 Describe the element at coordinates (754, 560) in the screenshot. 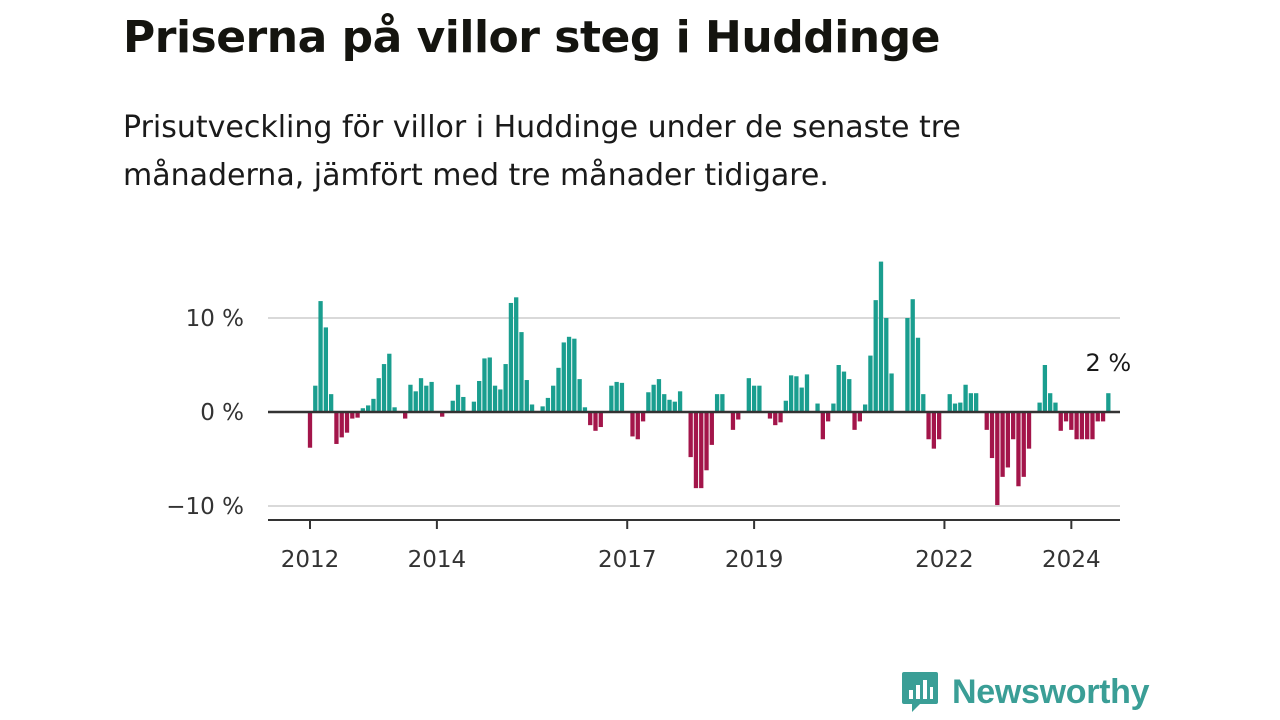

I see `x-tick-label: 2019` at that location.